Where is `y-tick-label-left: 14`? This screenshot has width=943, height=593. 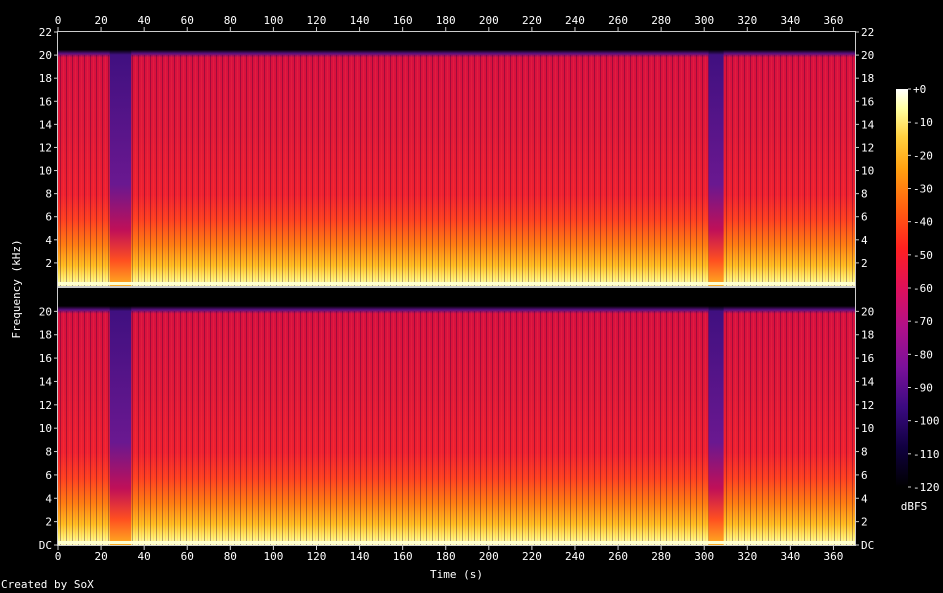 y-tick-label-left: 14 is located at coordinates (46, 124).